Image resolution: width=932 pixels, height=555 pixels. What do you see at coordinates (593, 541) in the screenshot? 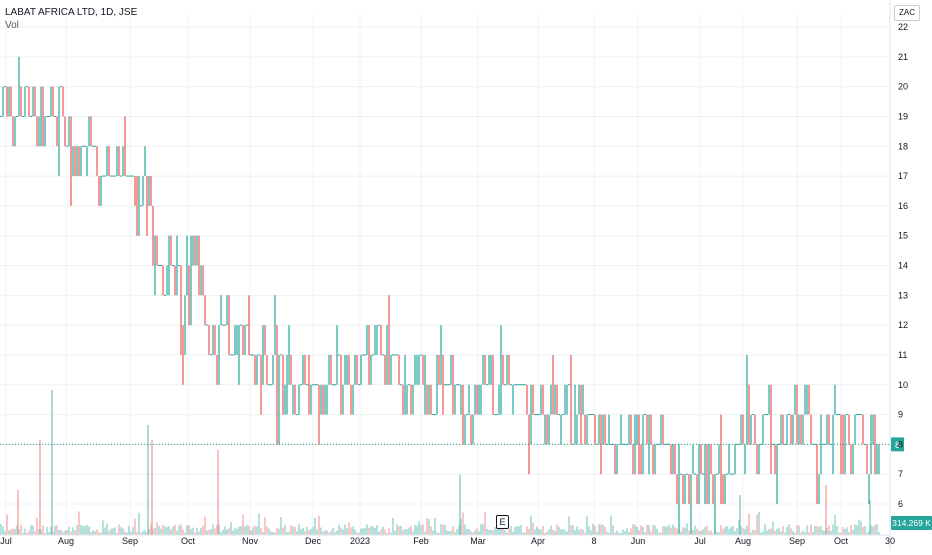
I see `time-tick-label: 8` at bounding box center [593, 541].